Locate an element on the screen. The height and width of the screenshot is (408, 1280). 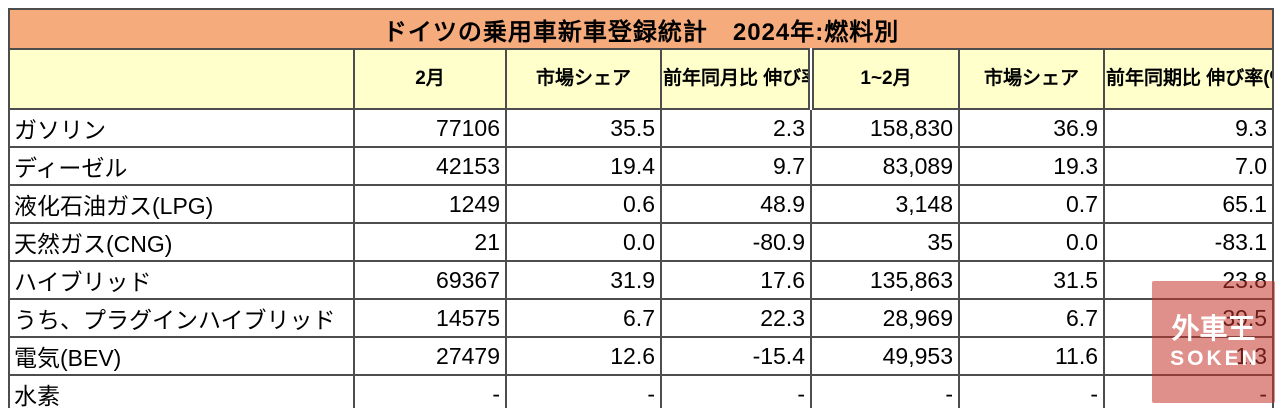
cell: -15.4 is located at coordinates (736, 356).